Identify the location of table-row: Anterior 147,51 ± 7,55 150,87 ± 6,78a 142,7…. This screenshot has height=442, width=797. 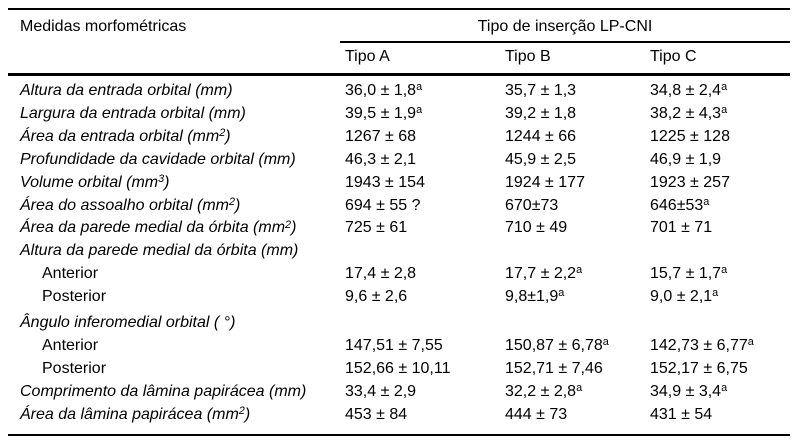
(399, 346).